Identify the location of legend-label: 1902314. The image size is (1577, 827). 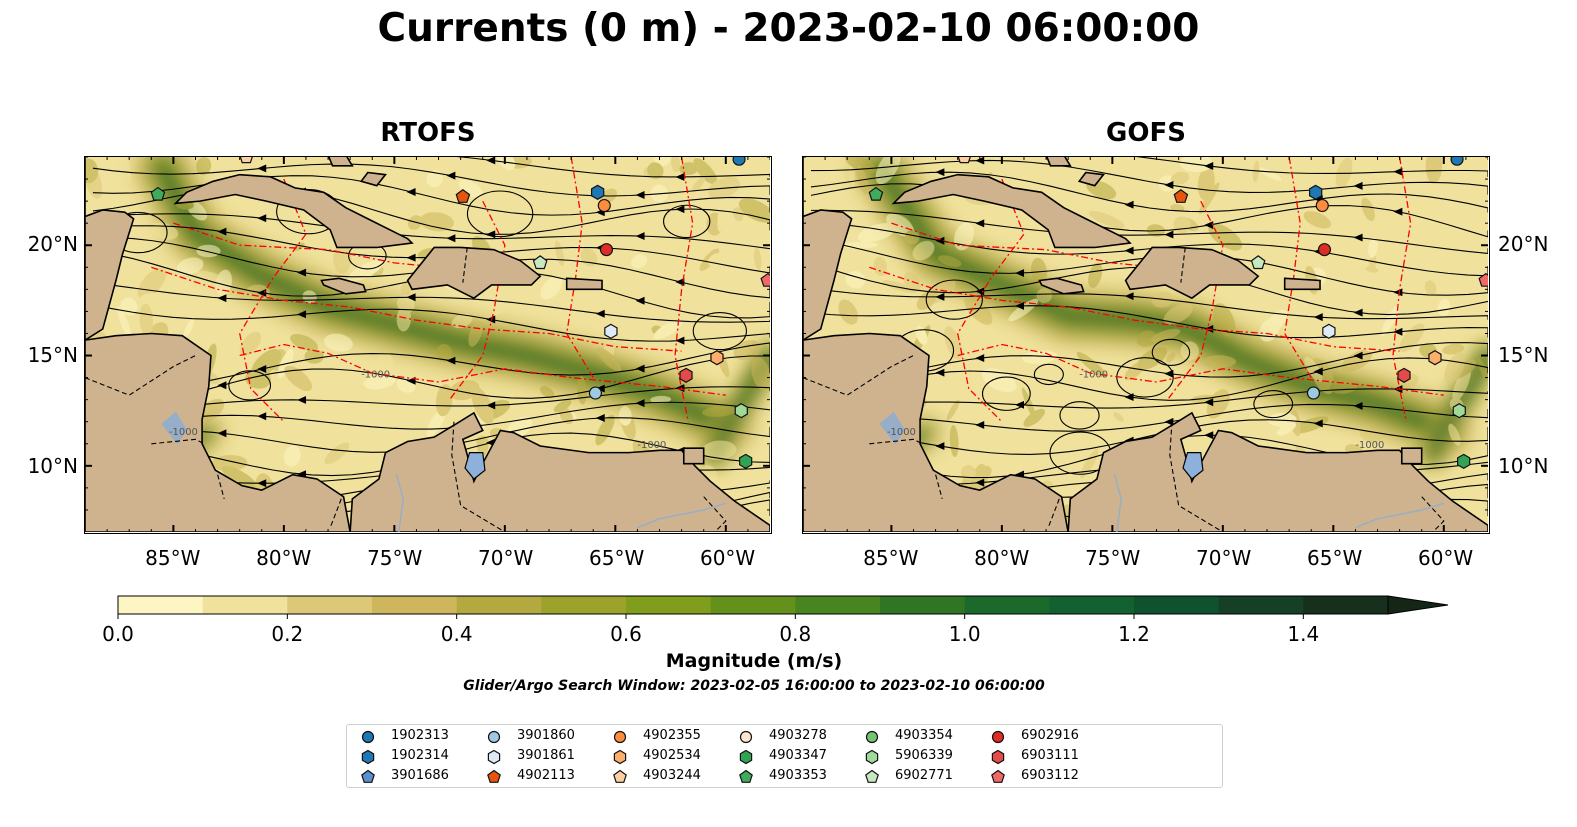
(420, 755).